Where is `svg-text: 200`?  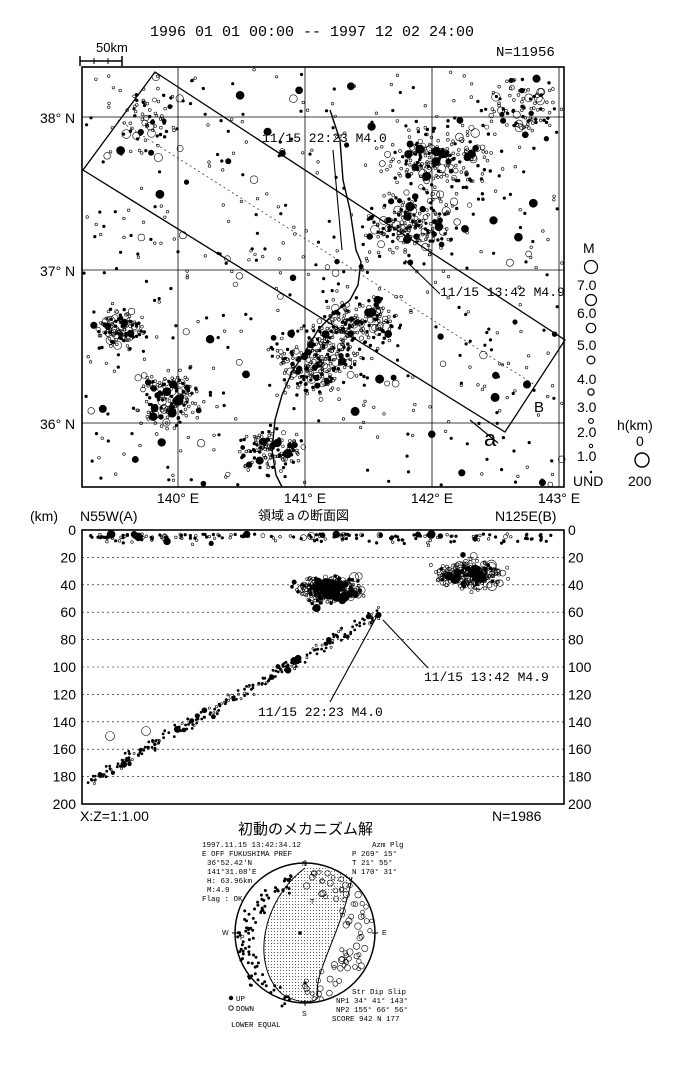
svg-text: 200 is located at coordinates (640, 481).